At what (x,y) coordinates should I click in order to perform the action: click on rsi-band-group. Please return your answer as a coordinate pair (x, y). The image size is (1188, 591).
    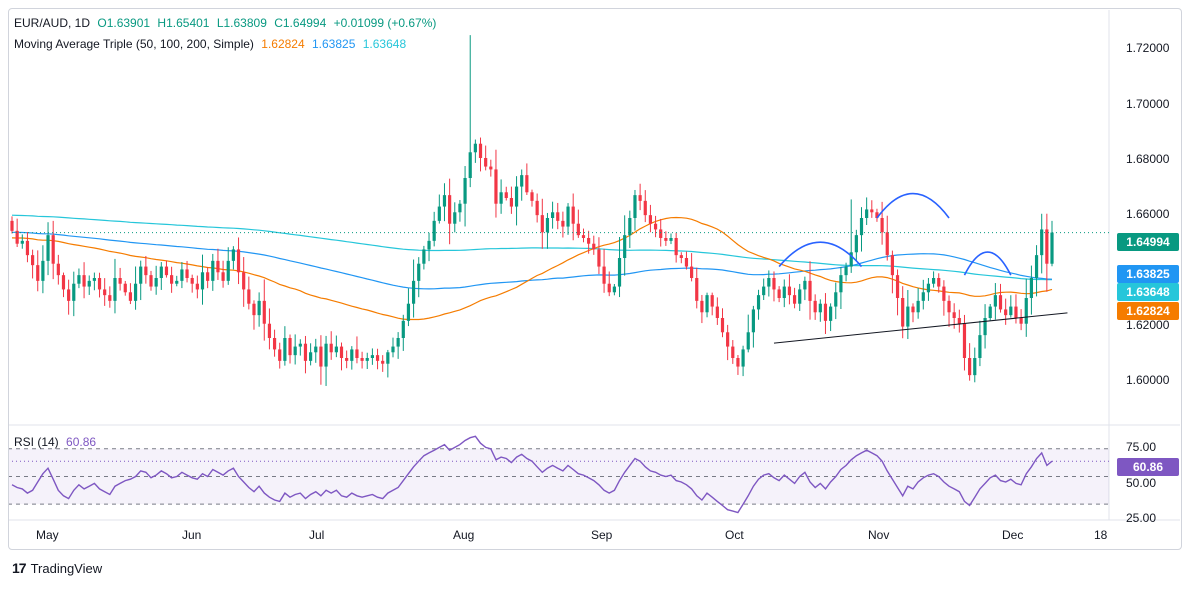
    Looking at the image, I should click on (558, 476).